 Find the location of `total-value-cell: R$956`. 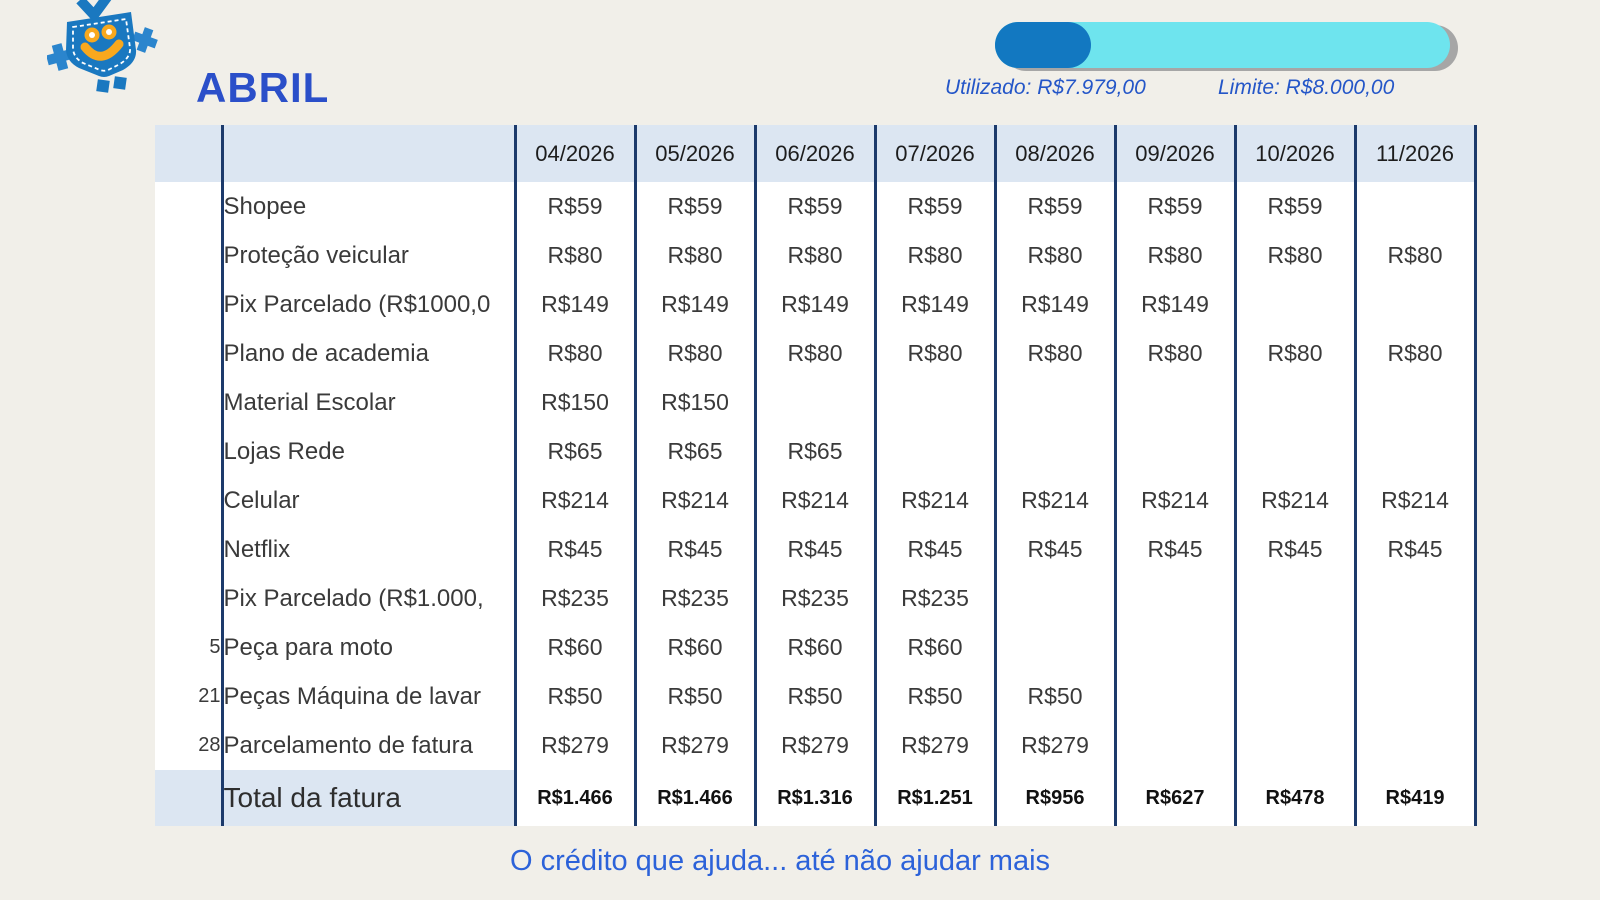

total-value-cell: R$956 is located at coordinates (1056, 798).